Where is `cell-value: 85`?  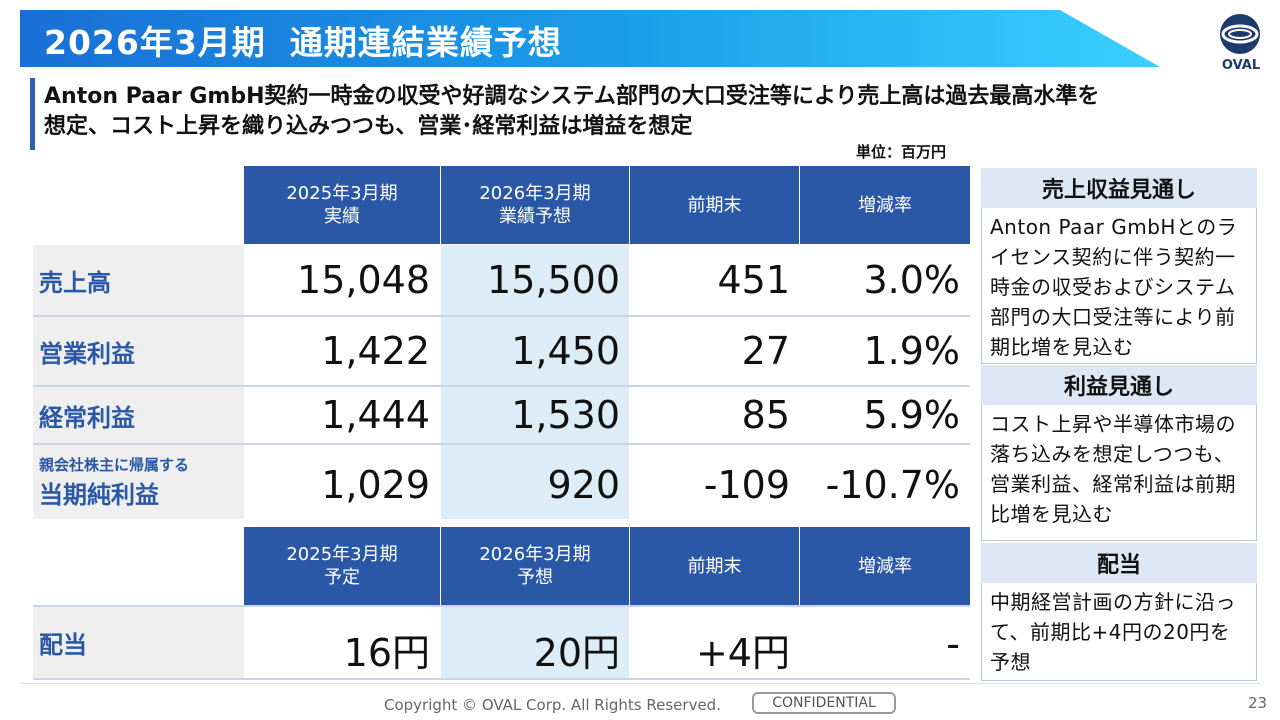
cell-value: 85 is located at coordinates (765, 415).